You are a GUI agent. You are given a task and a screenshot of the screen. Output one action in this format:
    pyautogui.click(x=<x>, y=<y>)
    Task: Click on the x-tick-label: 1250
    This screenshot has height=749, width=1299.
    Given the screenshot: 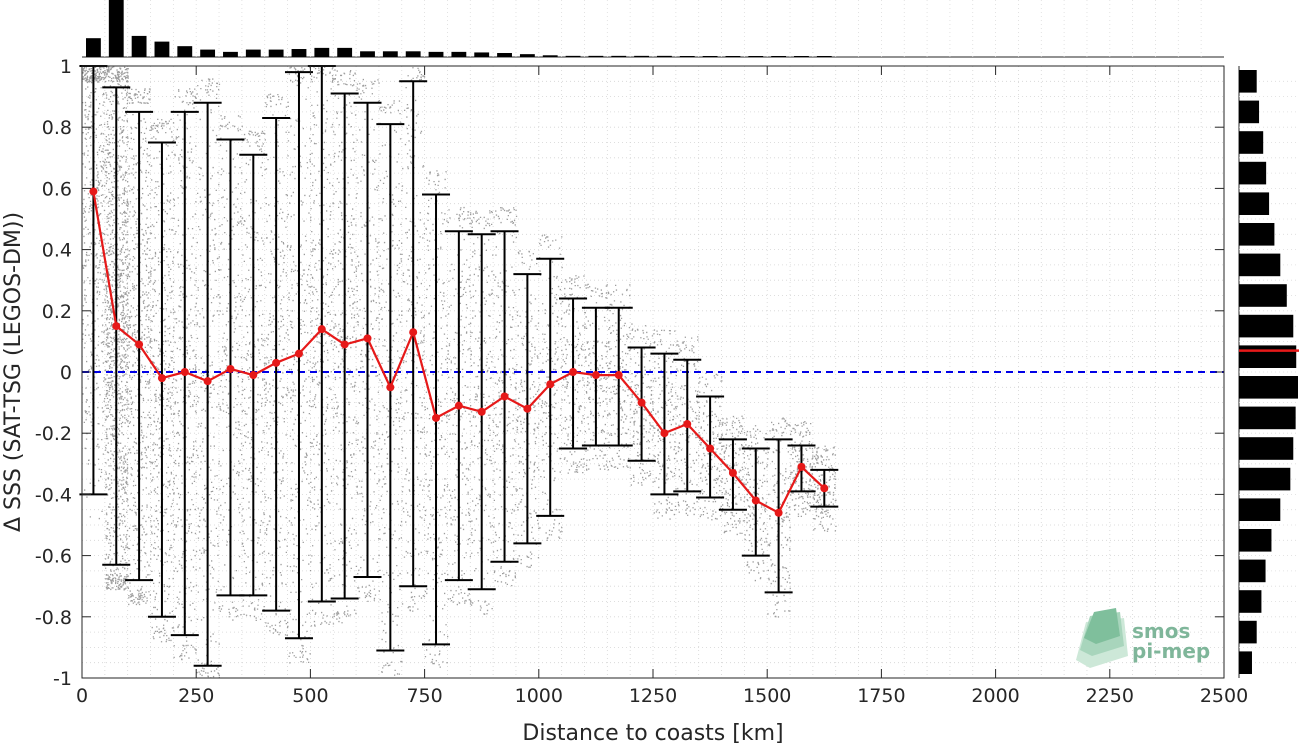 What is the action you would take?
    pyautogui.click(x=653, y=696)
    